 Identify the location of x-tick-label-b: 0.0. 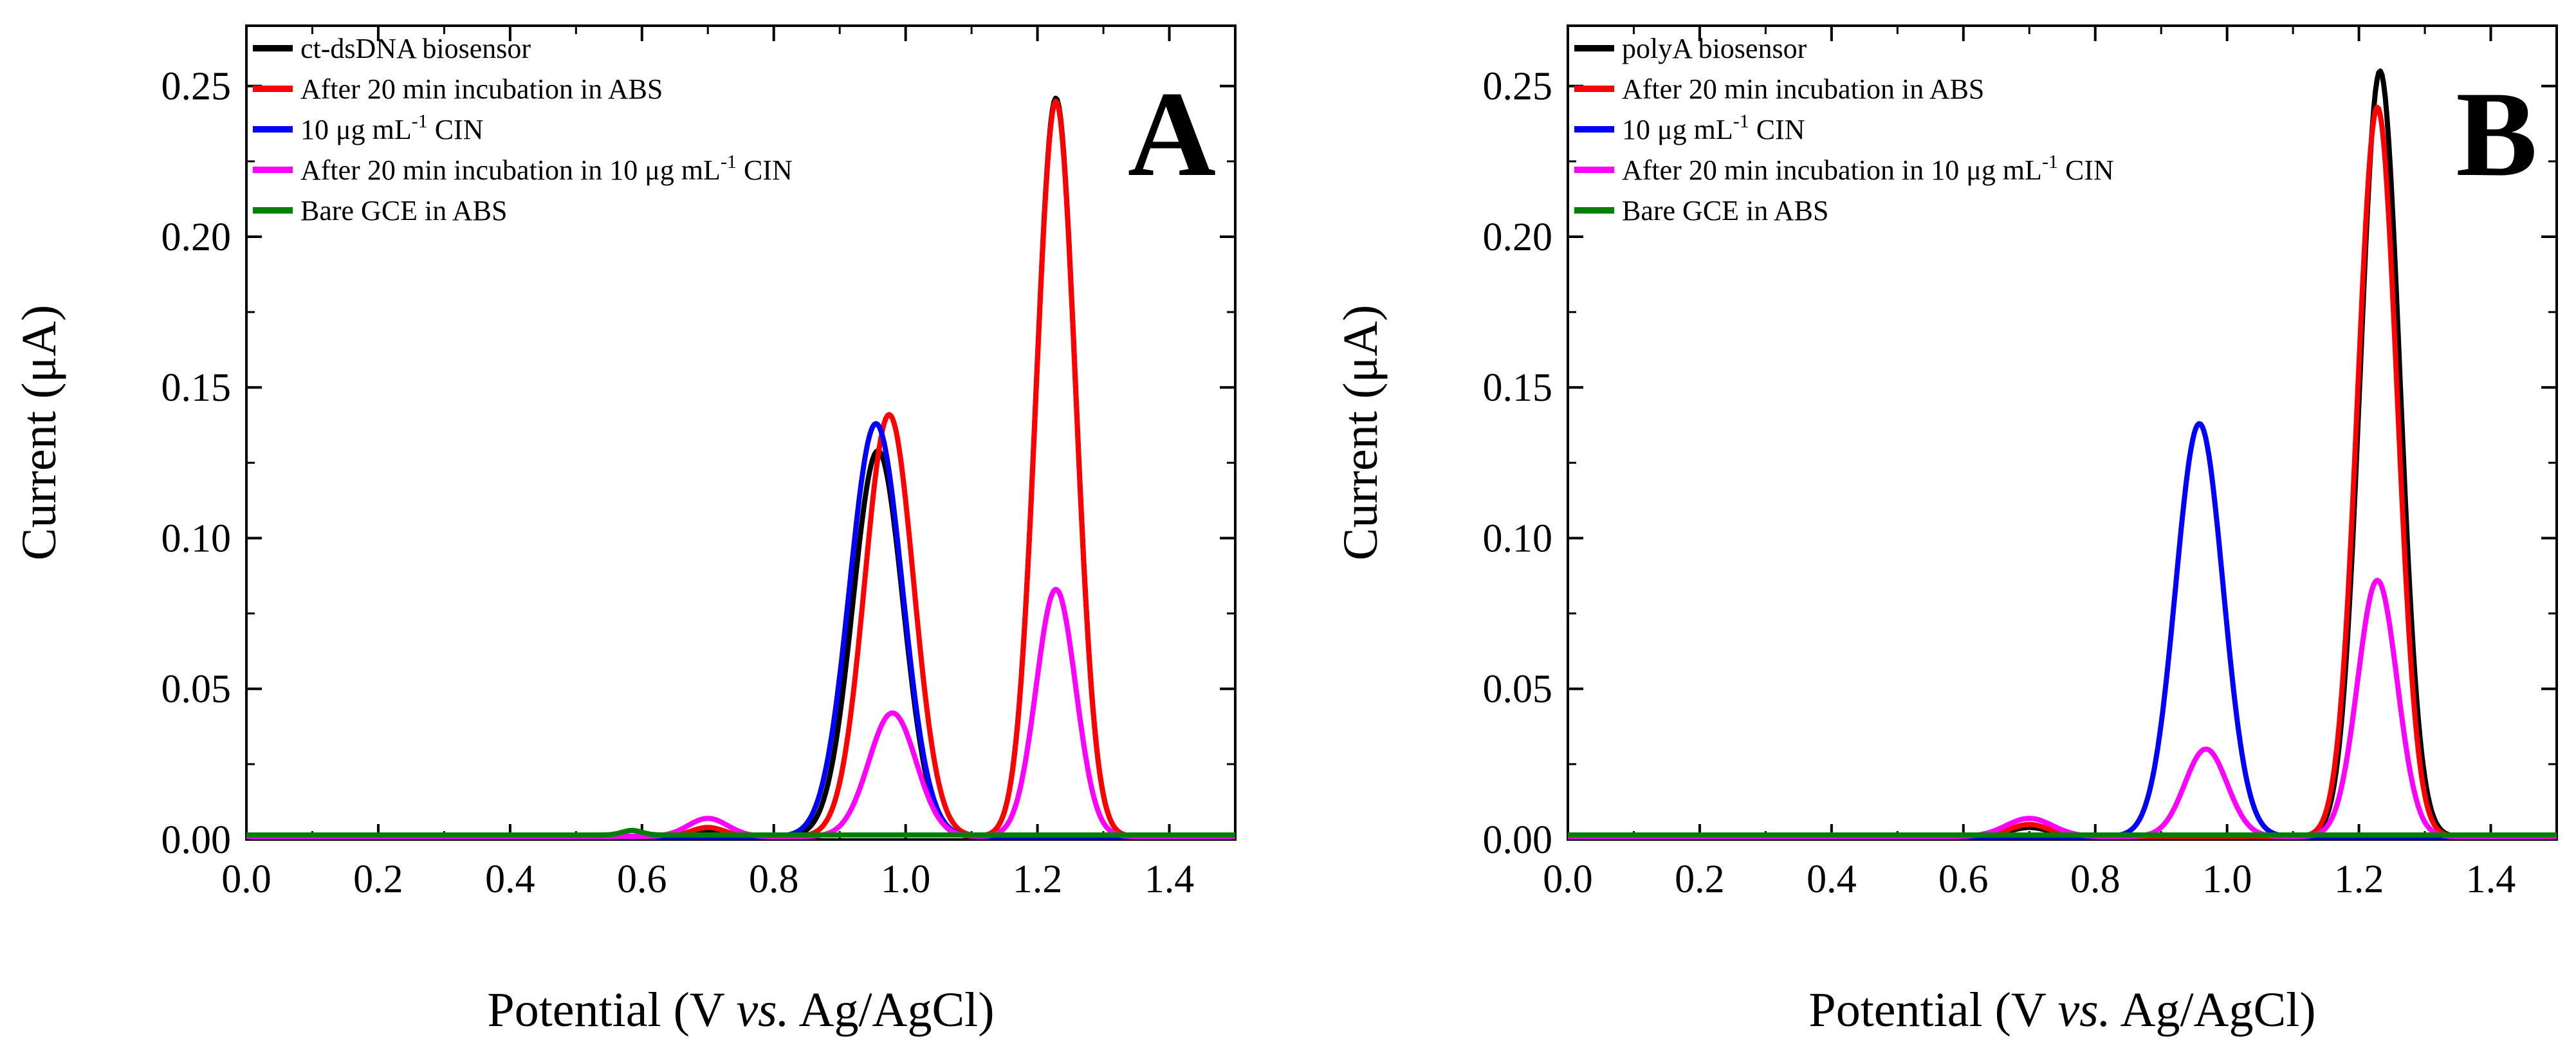
(1568, 879).